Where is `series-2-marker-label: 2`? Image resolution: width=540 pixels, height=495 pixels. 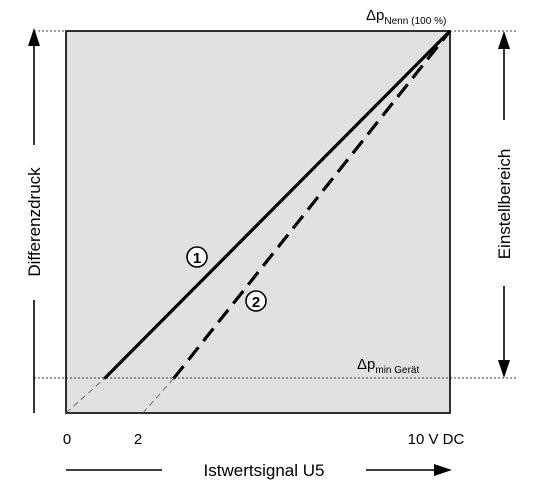
series-2-marker-label: 2 is located at coordinates (256, 302).